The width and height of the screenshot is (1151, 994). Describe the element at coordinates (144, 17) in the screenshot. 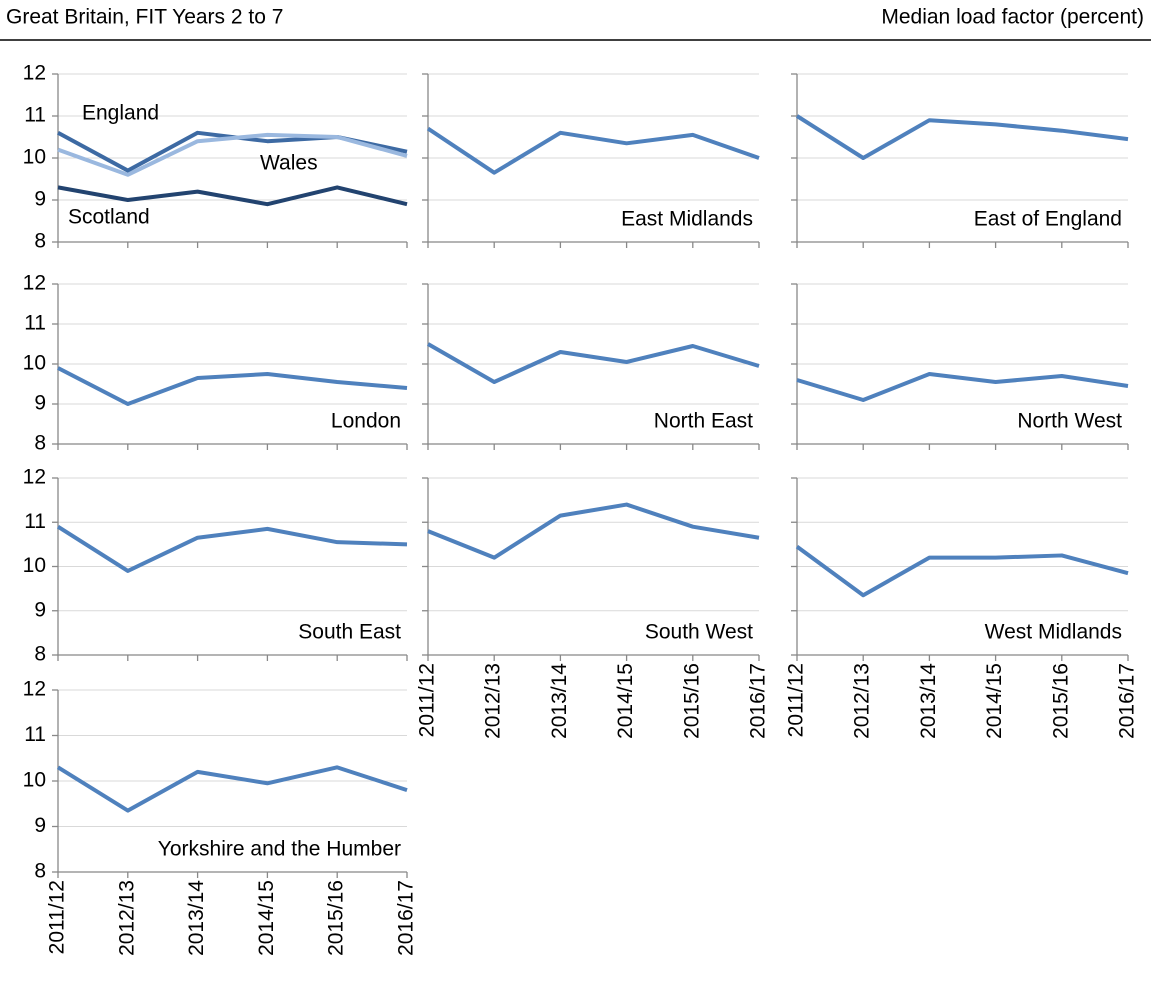

I see `page-title: Great Britain, FIT Years 2 to 7` at that location.